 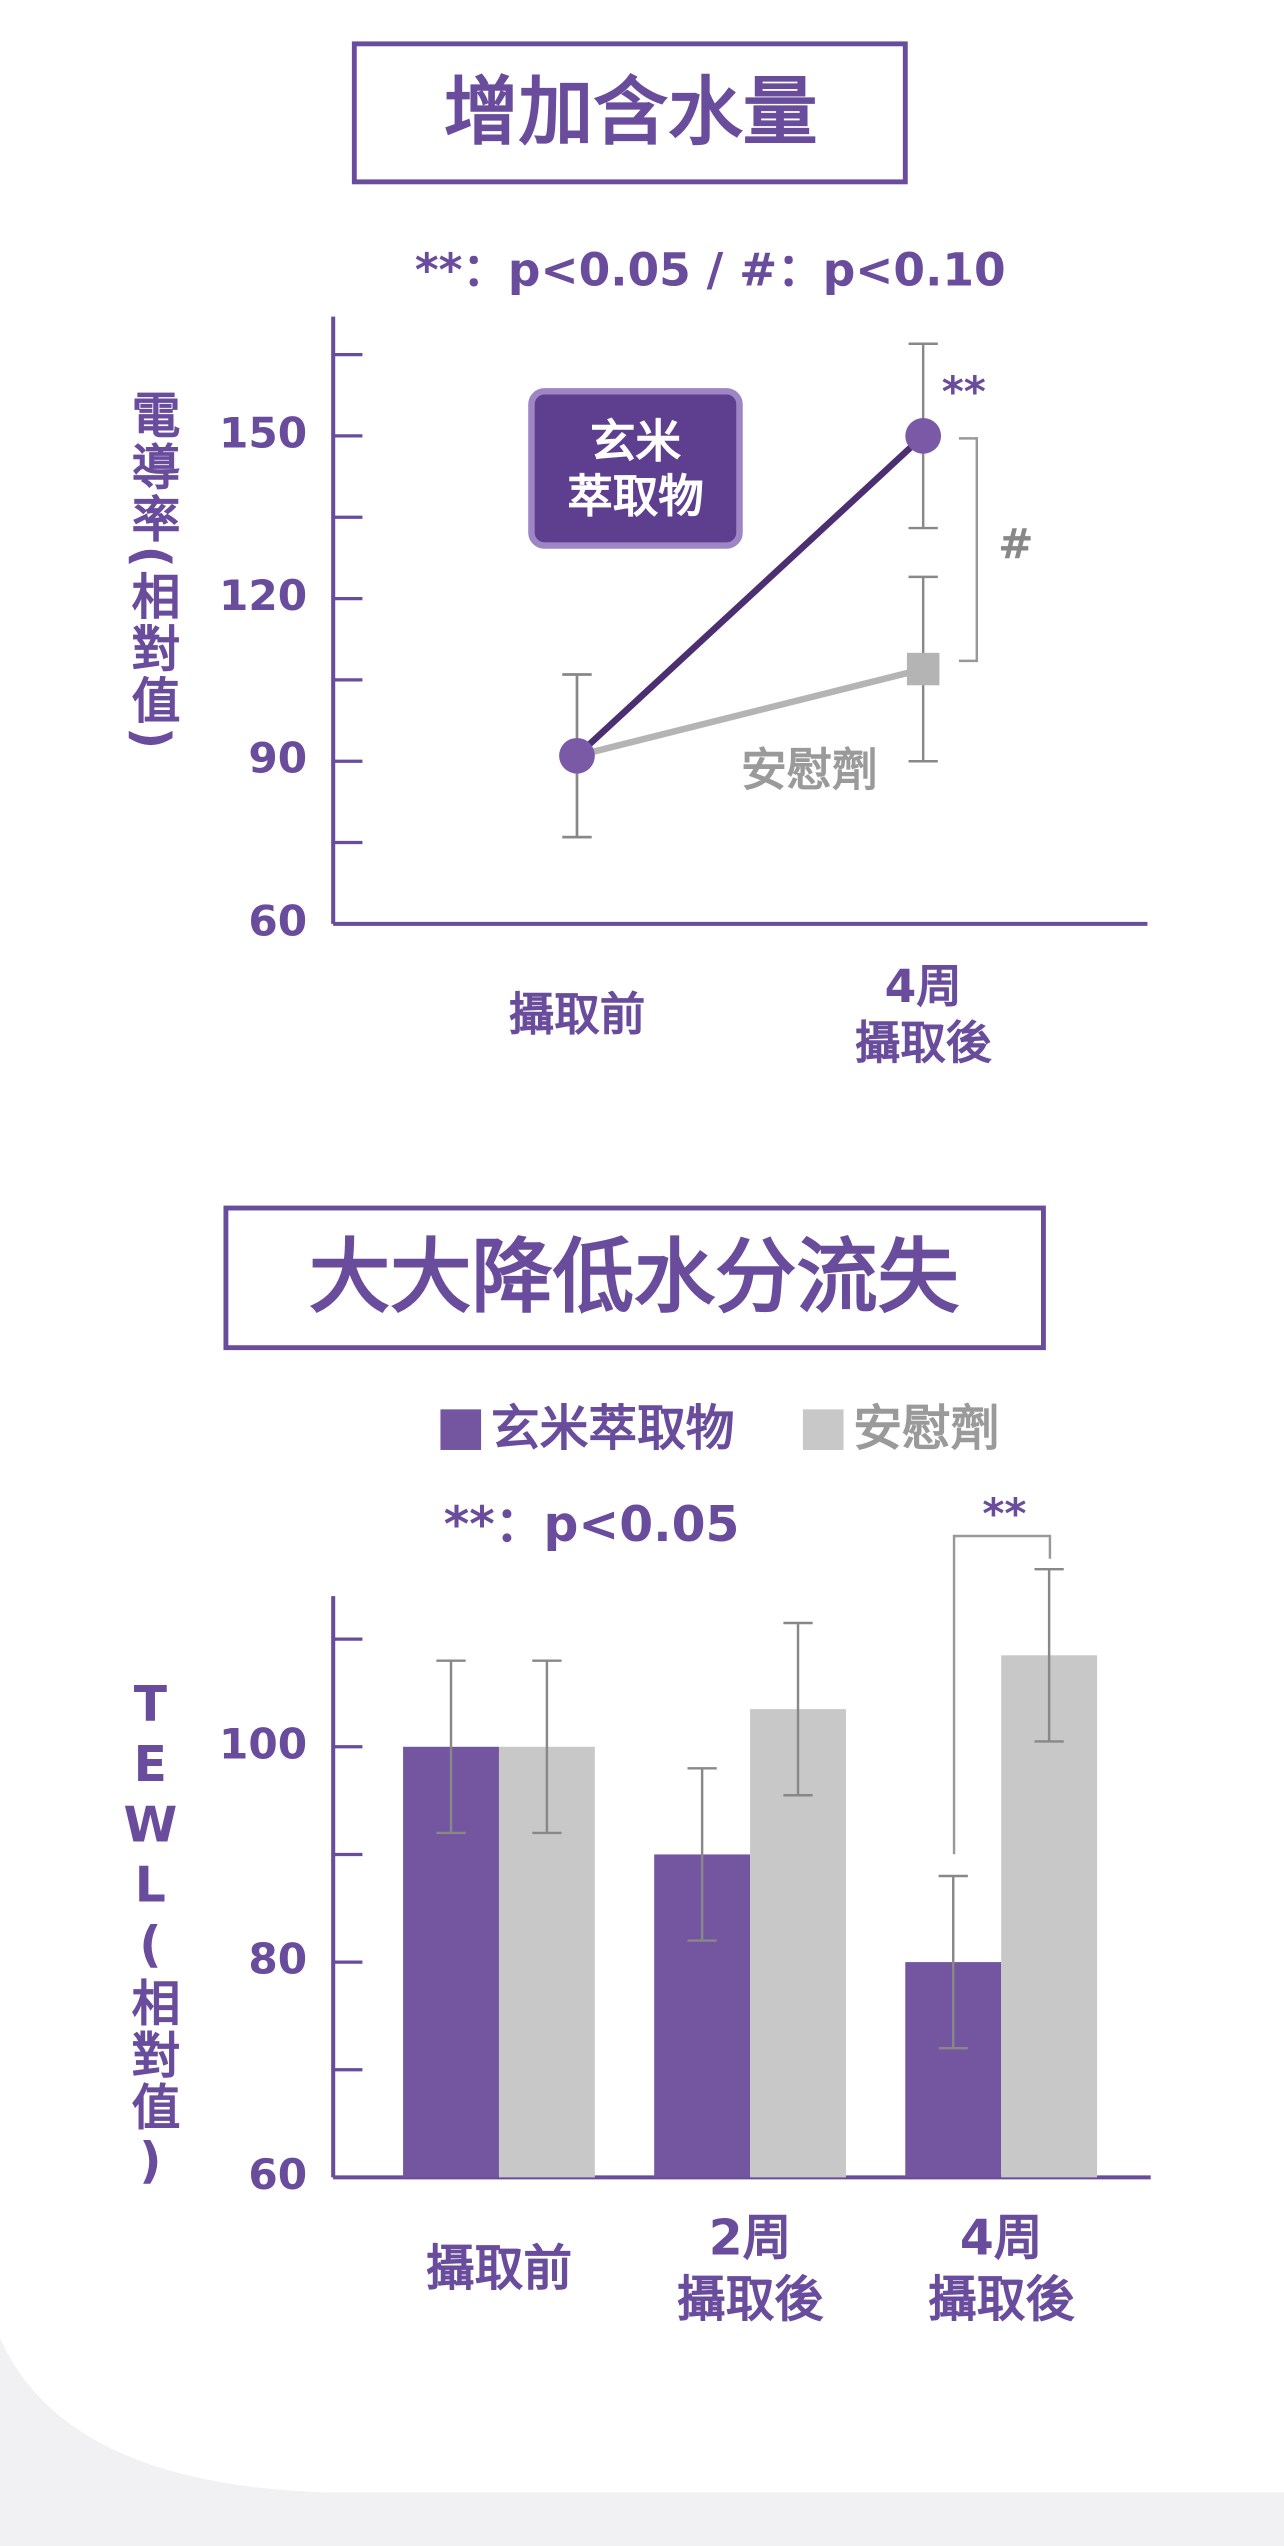 I want to click on y-axis-label: 電導率(相對值), so click(x=150, y=571).